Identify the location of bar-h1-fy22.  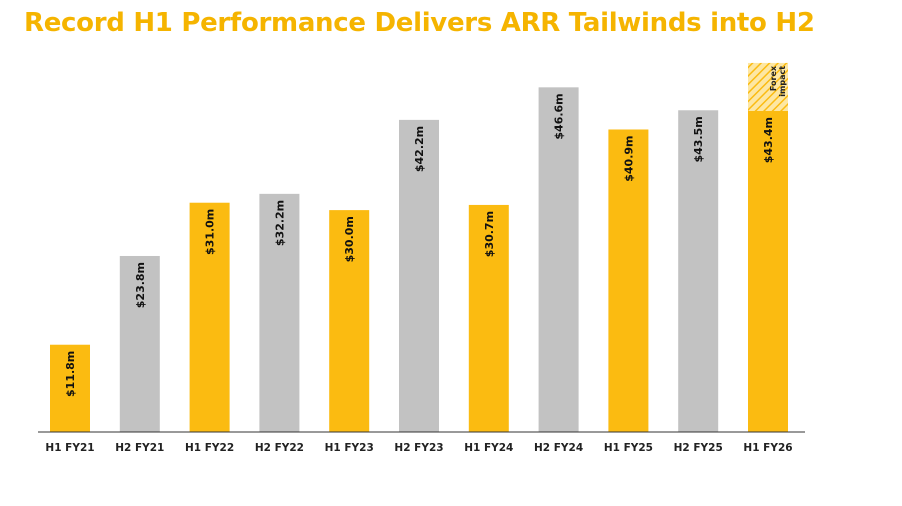
(209, 317).